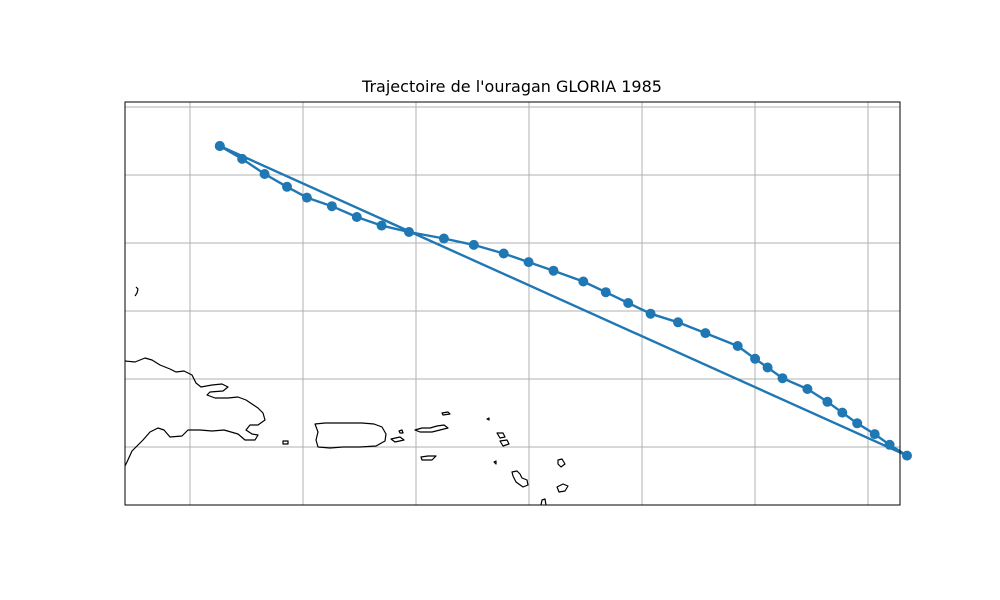 Image resolution: width=1000 pixels, height=600 pixels. I want to click on coastline-vieques, so click(397, 439).